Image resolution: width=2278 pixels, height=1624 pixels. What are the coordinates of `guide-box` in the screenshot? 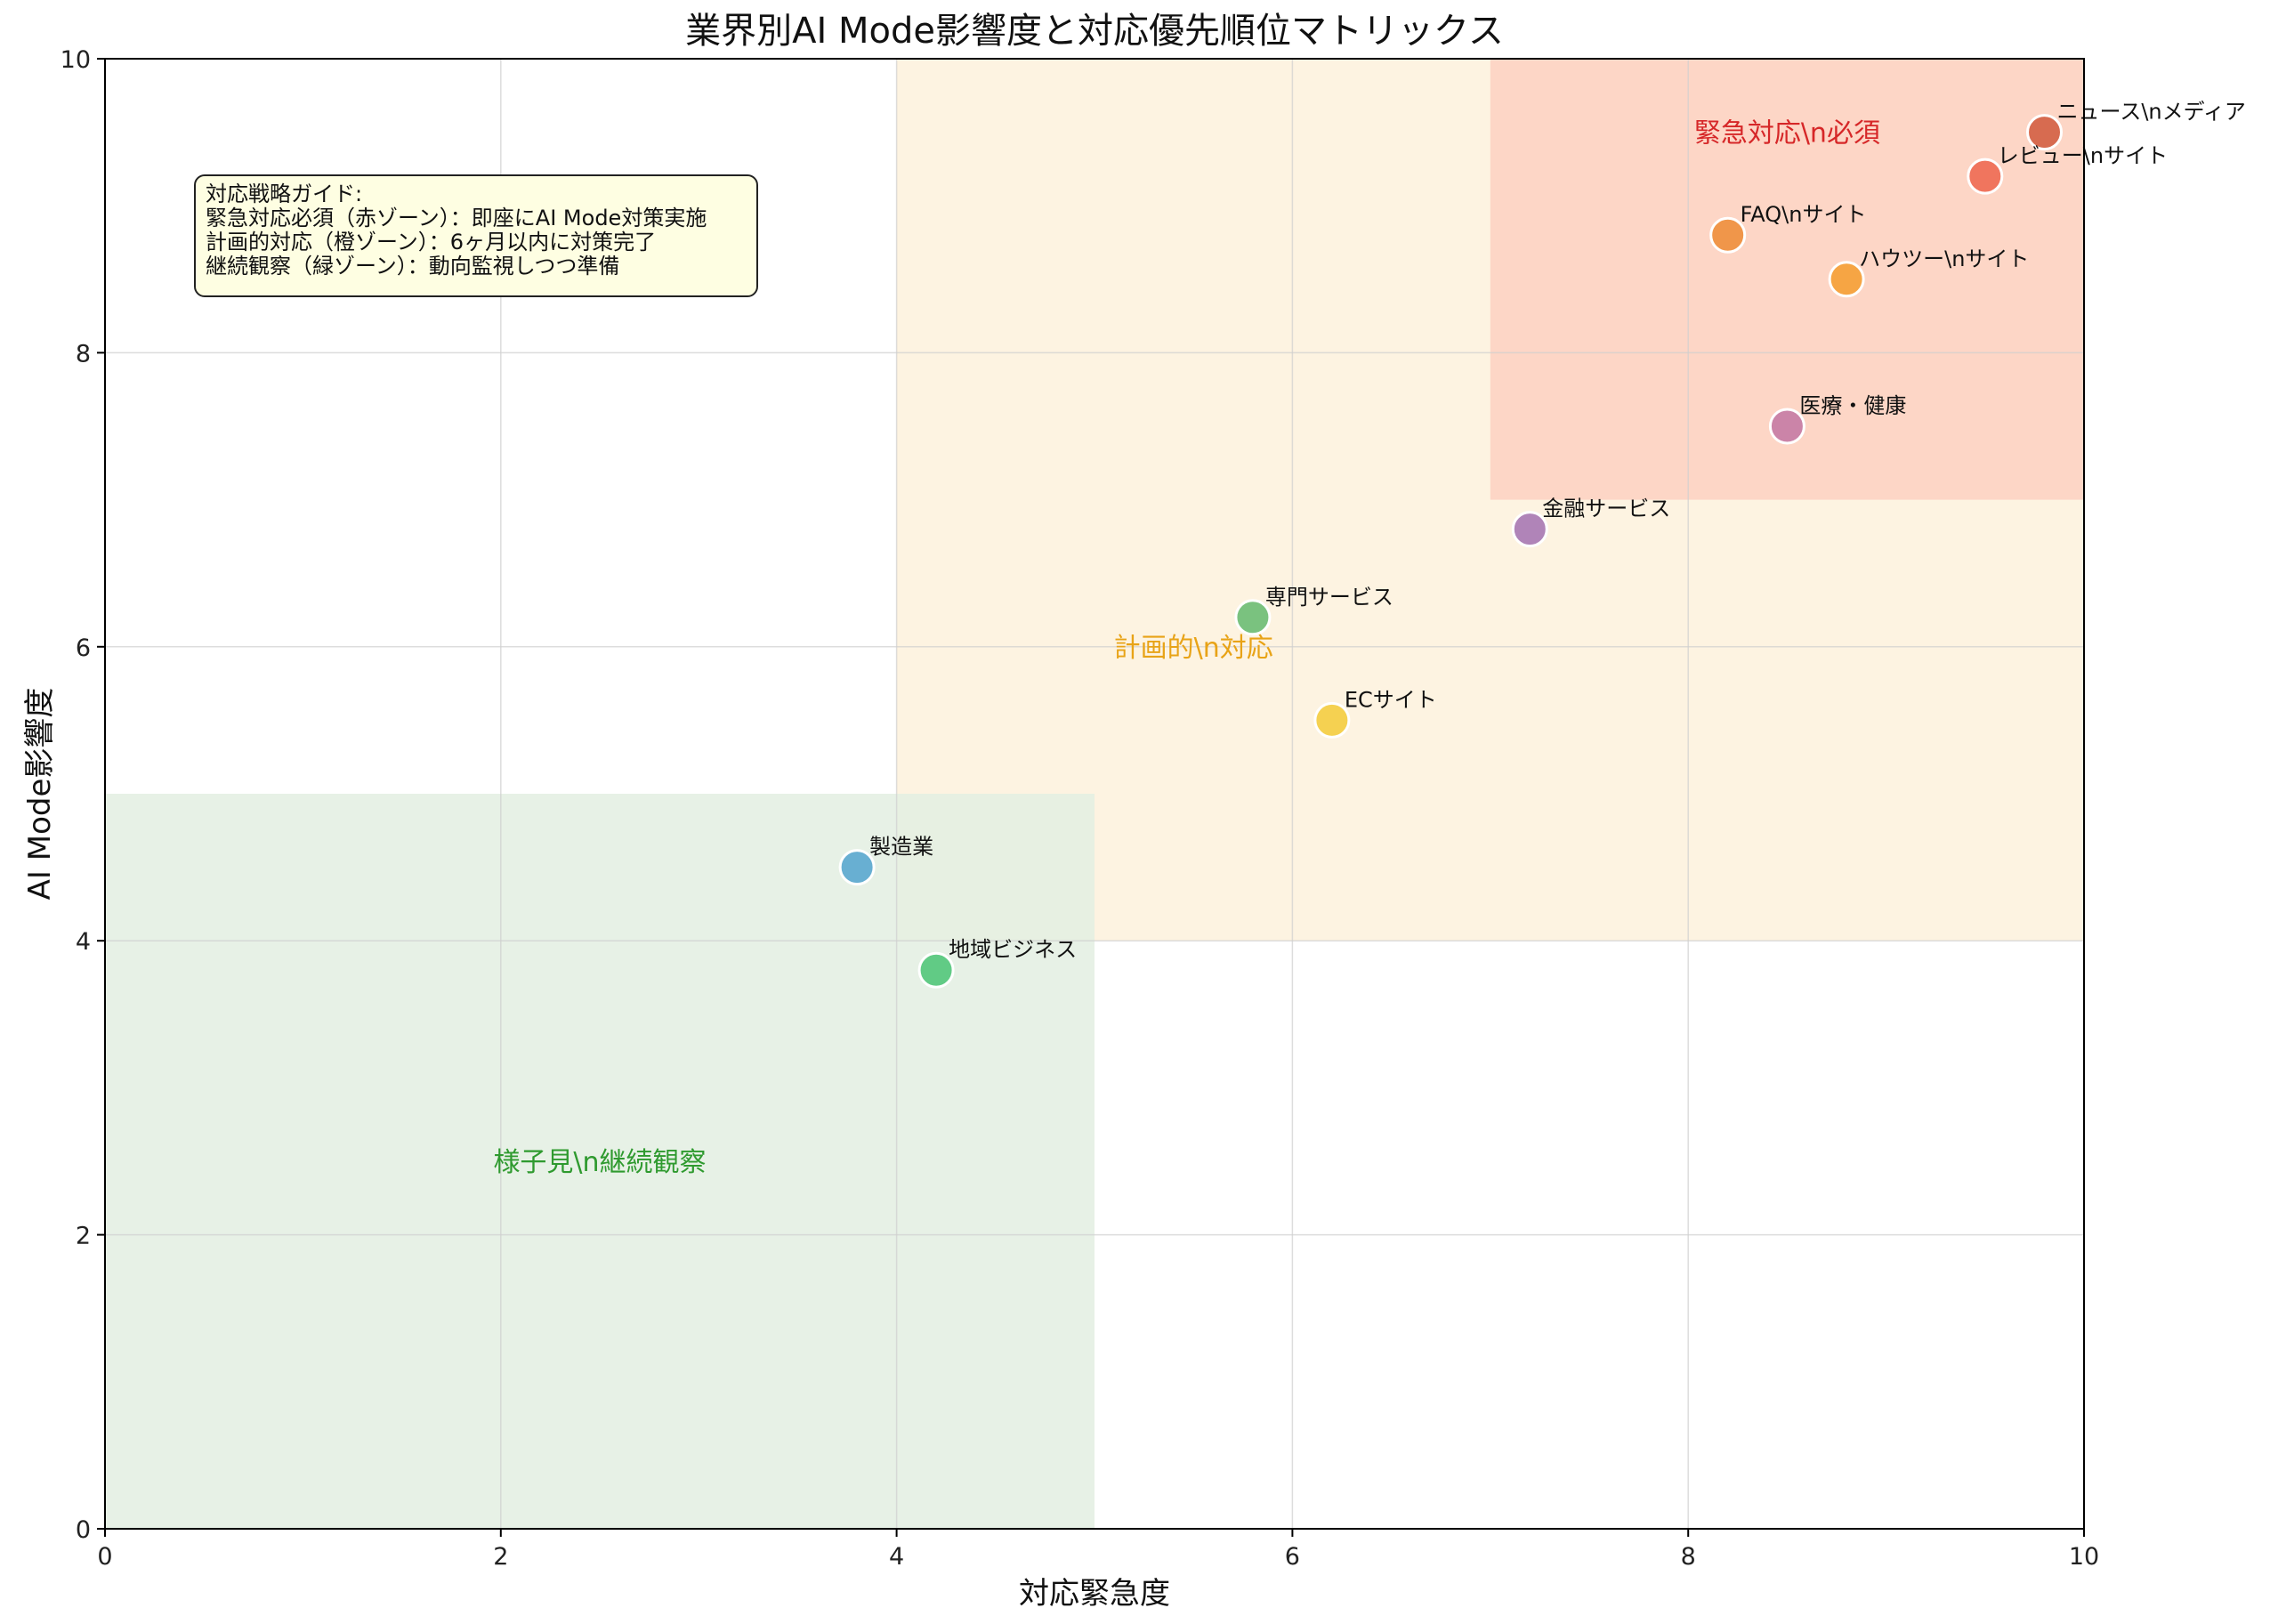 It's located at (476, 235).